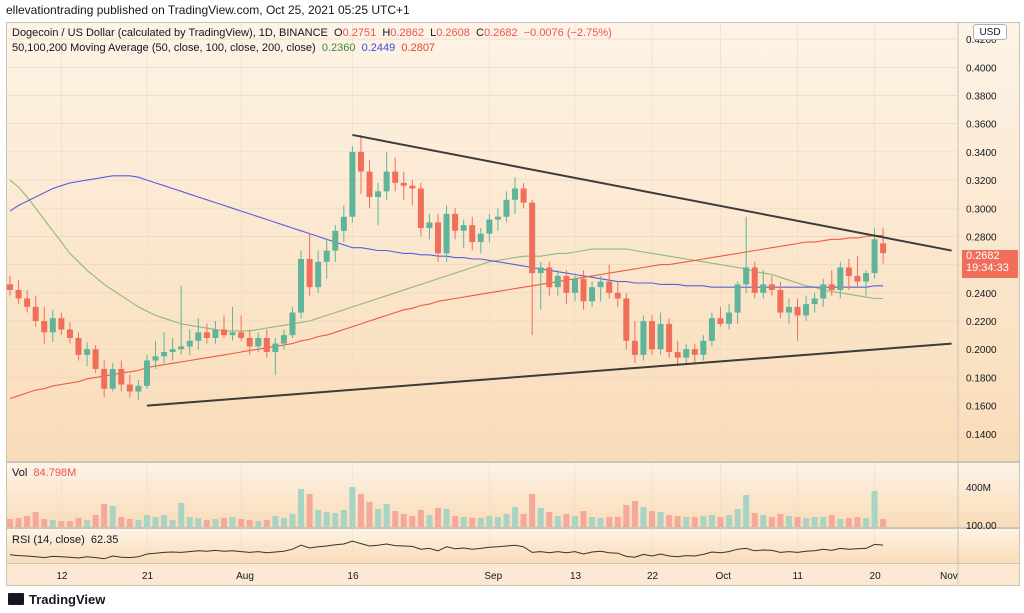 This screenshot has width=1024, height=613. I want to click on change-value: −0.0076 (−2.75%), so click(567, 33).